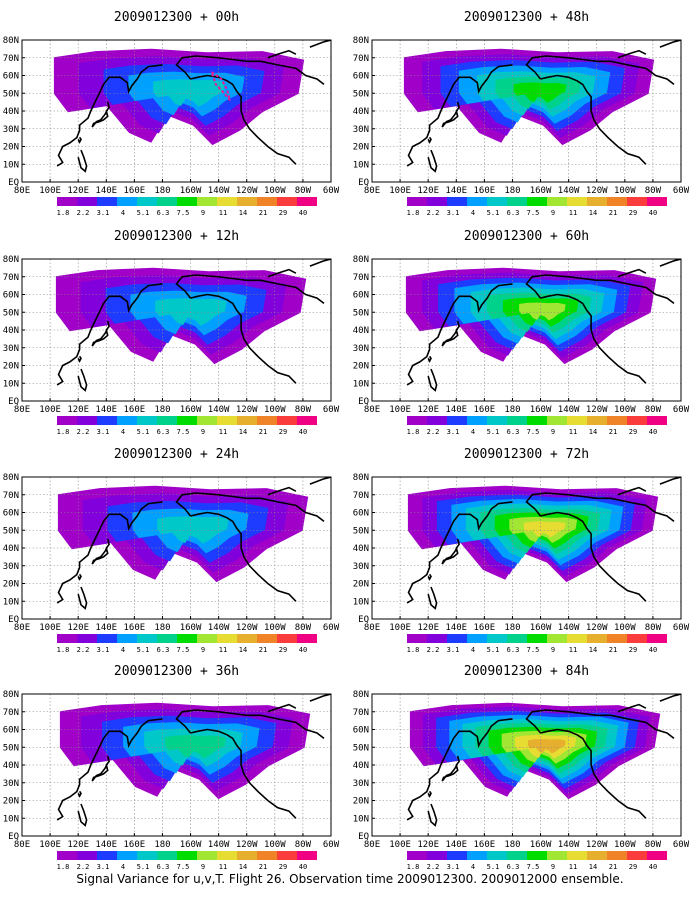  I want to click on panel-title: 2009012300 + 12h, so click(176, 236).